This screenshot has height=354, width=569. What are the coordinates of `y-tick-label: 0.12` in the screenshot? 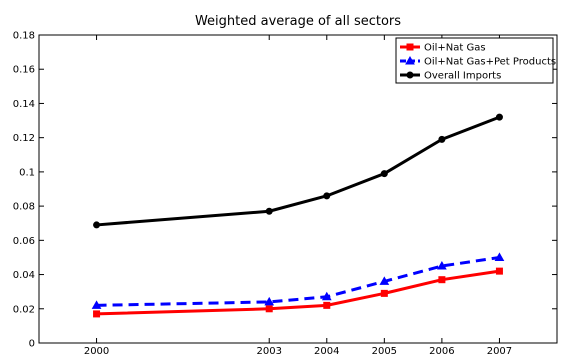 It's located at (24, 138).